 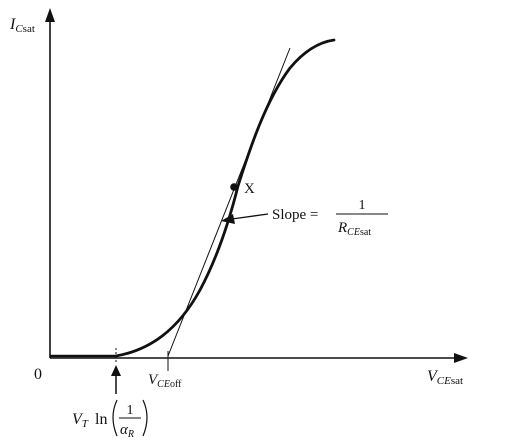 I want to click on threshold-denominator: αR, so click(x=127, y=431).